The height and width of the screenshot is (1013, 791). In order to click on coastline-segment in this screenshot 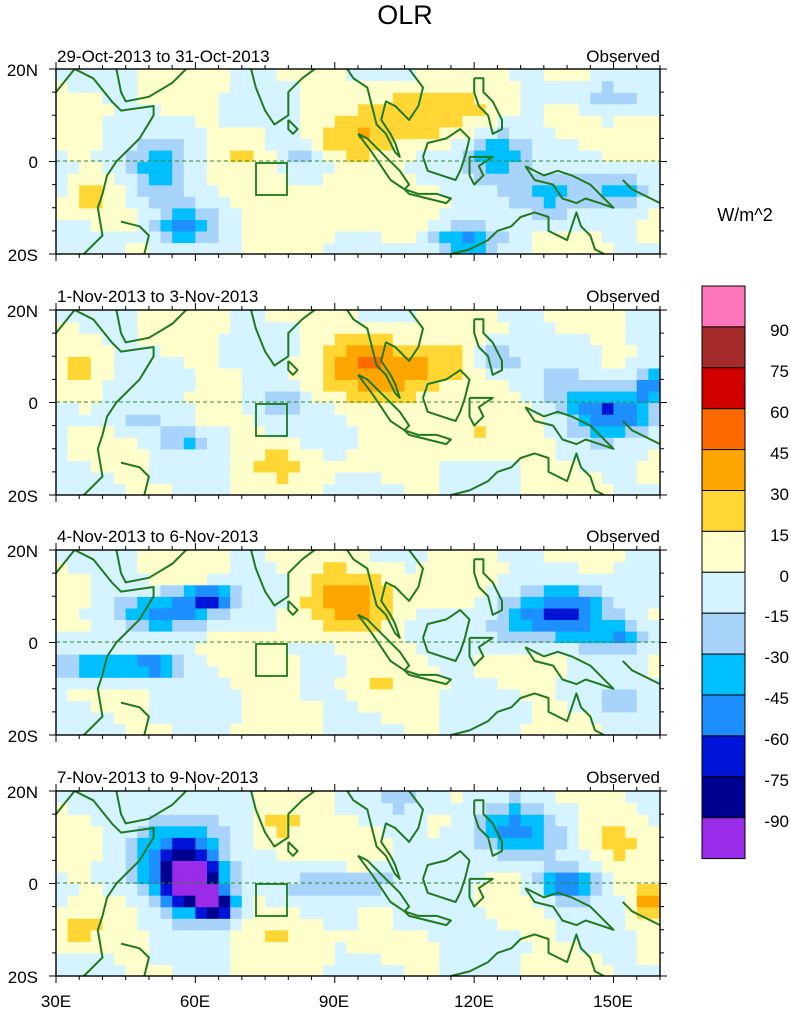, I will do `click(569, 909)`.